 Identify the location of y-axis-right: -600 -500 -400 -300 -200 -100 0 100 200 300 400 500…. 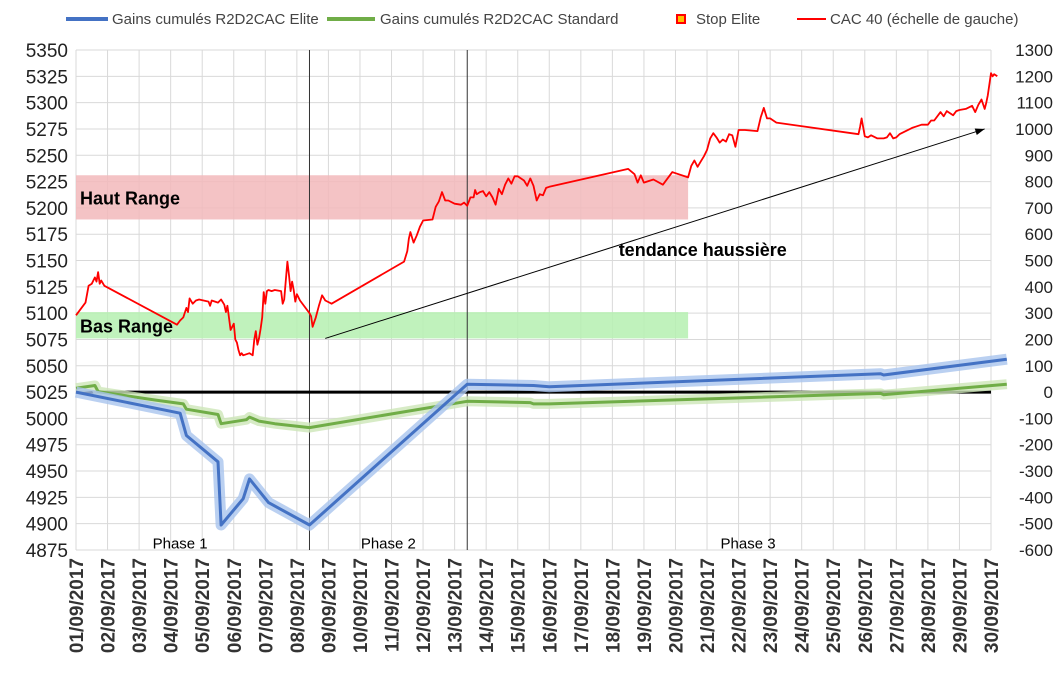
(1034, 300).